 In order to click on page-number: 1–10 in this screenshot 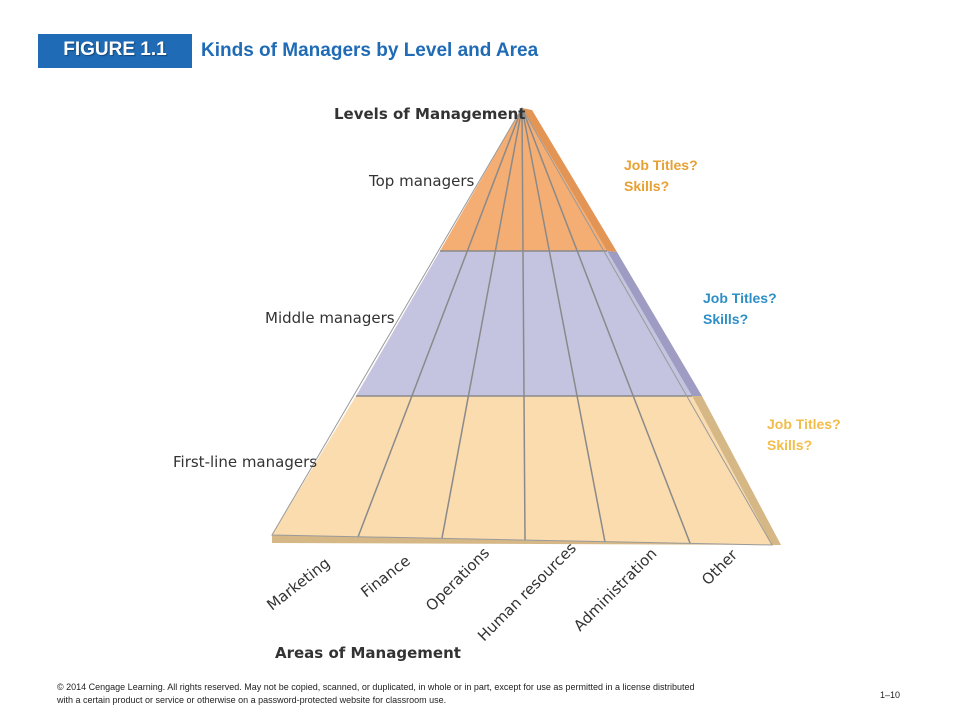, I will do `click(890, 695)`.